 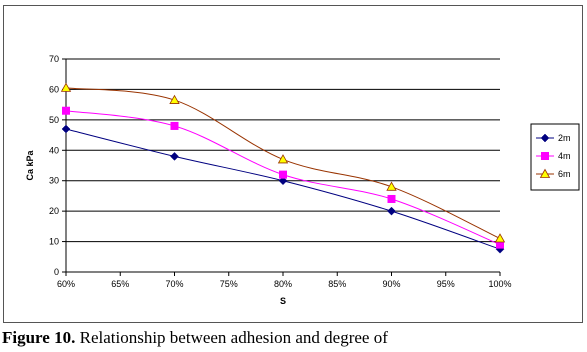 I want to click on x-tick-label: 70%, so click(x=174, y=284).